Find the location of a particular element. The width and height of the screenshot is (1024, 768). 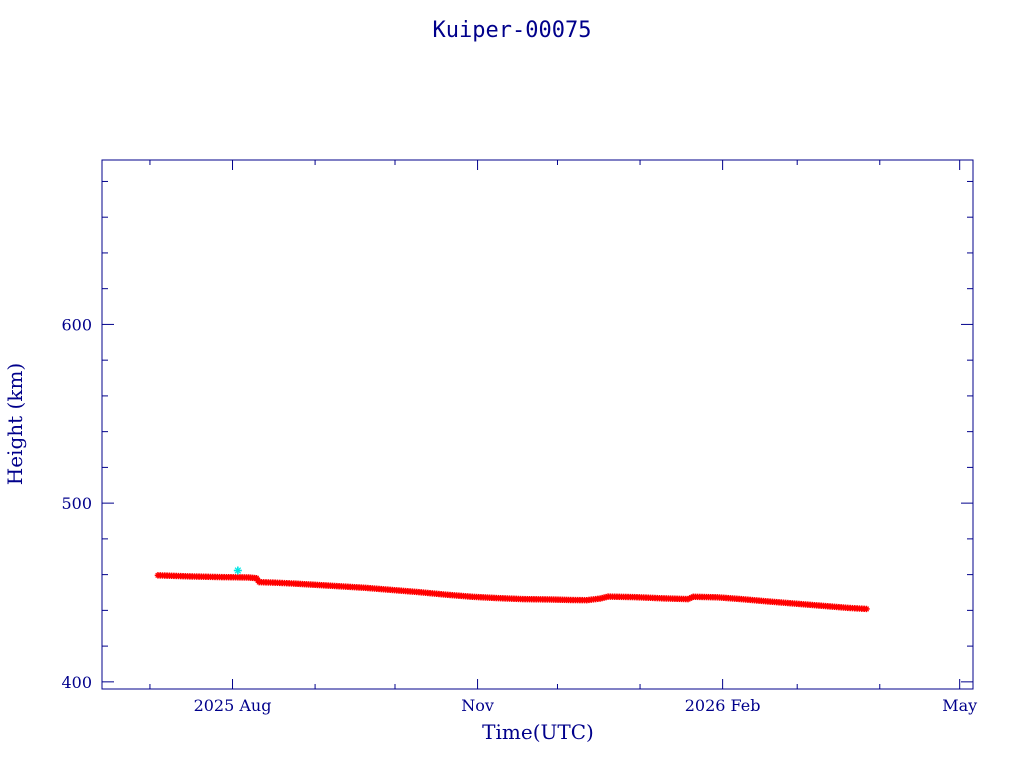

x-tick-label: Nov is located at coordinates (477, 705).